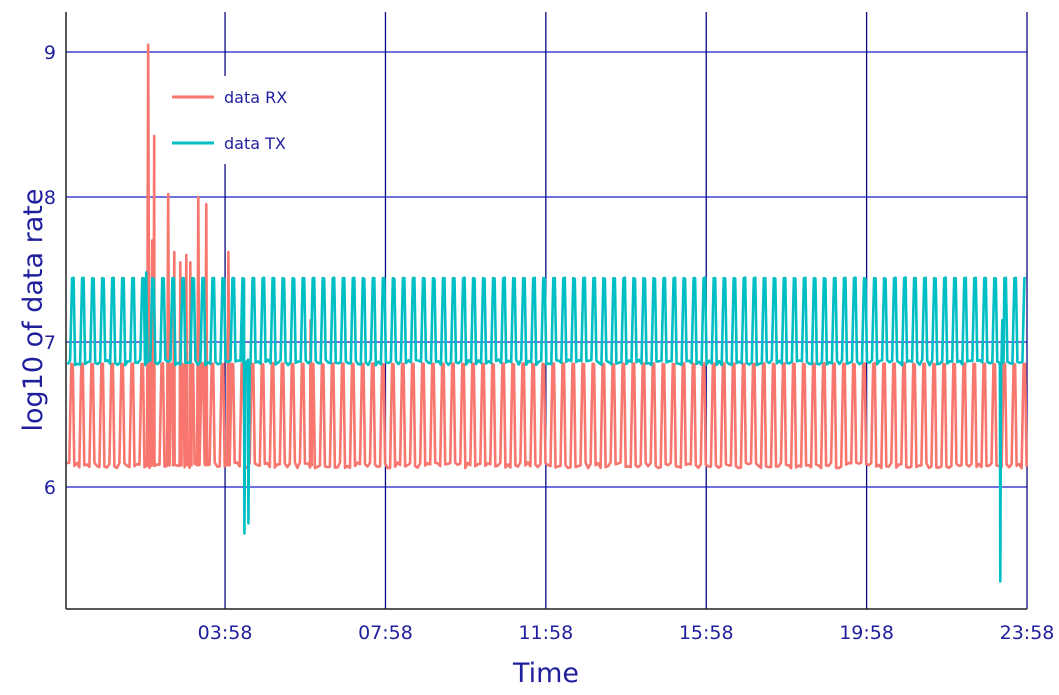 Image resolution: width=1059 pixels, height=695 pixels. Describe the element at coordinates (50, 53) in the screenshot. I see `y-tick-label: 9` at that location.